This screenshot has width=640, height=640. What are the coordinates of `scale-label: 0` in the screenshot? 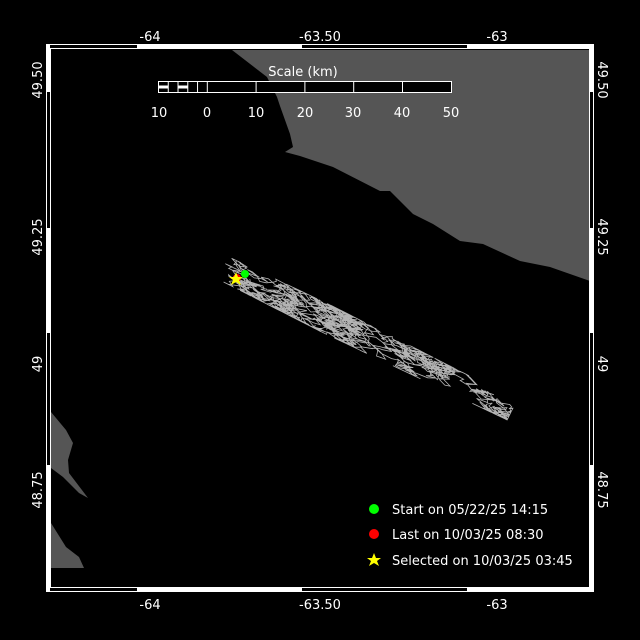 It's located at (207, 113).